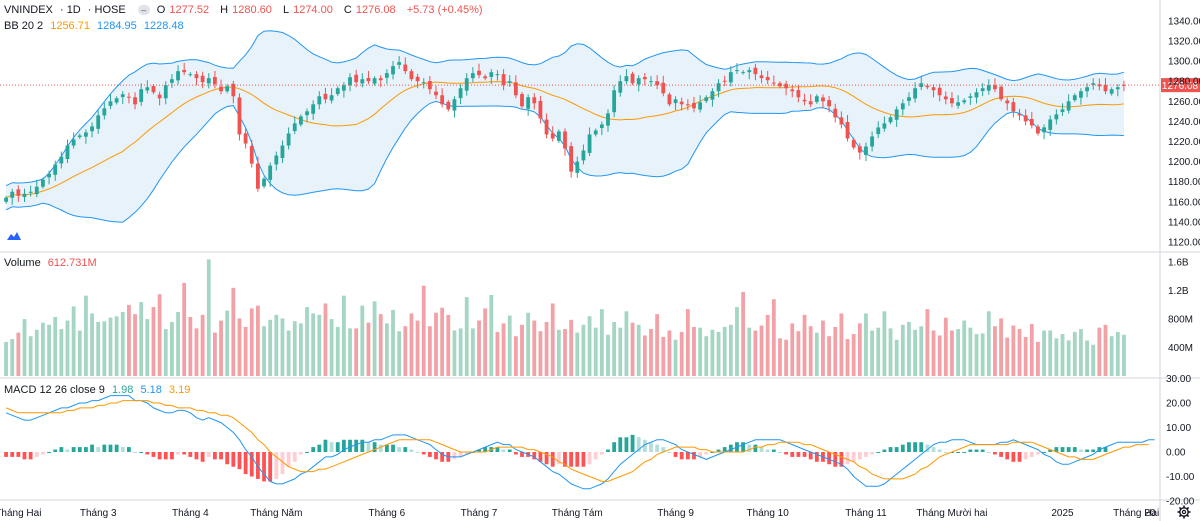 The height and width of the screenshot is (521, 1200). I want to click on time-axis-label: Tháng 11, so click(866, 513).